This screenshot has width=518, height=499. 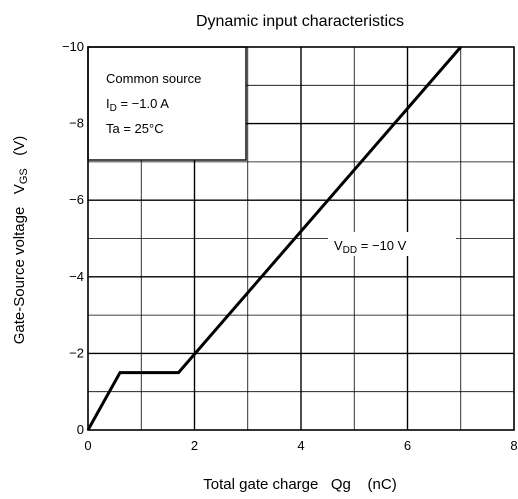 What do you see at coordinates (370, 247) in the screenshot?
I see `svg-text: VDD = −10 V` at bounding box center [370, 247].